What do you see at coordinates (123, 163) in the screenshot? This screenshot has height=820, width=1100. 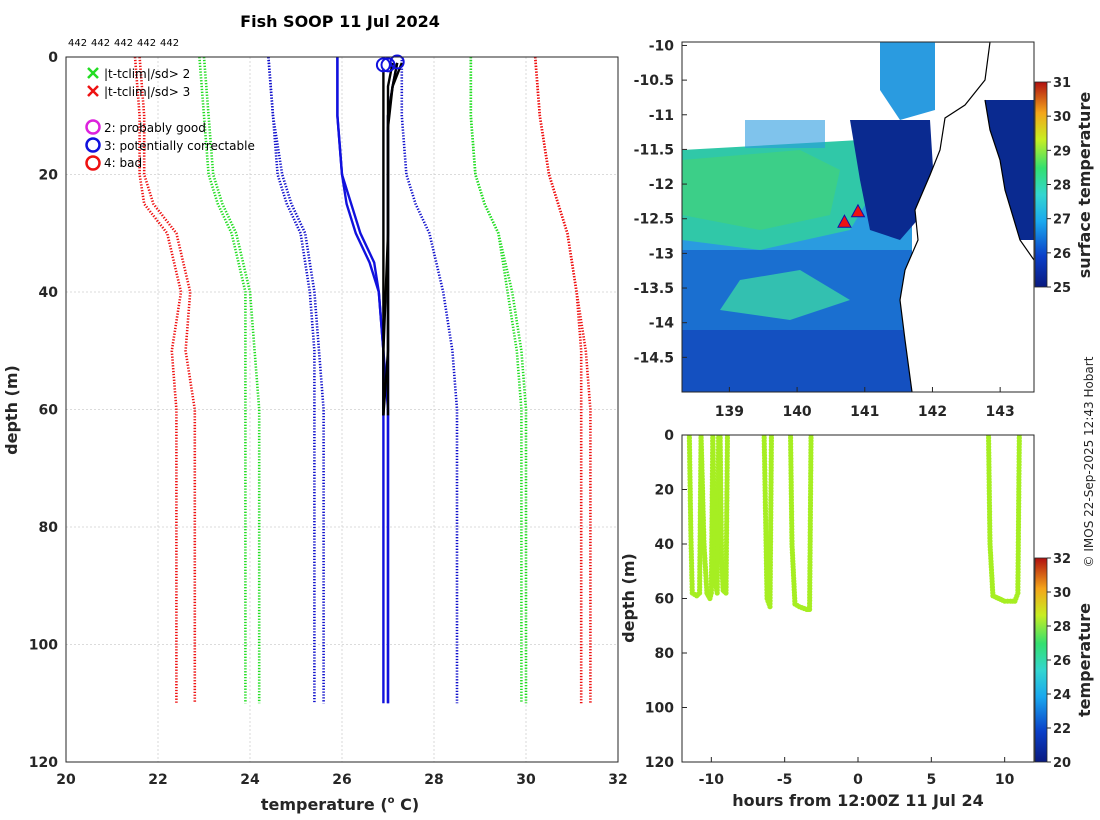 I see `legend-label-flag4: 4: bad` at bounding box center [123, 163].